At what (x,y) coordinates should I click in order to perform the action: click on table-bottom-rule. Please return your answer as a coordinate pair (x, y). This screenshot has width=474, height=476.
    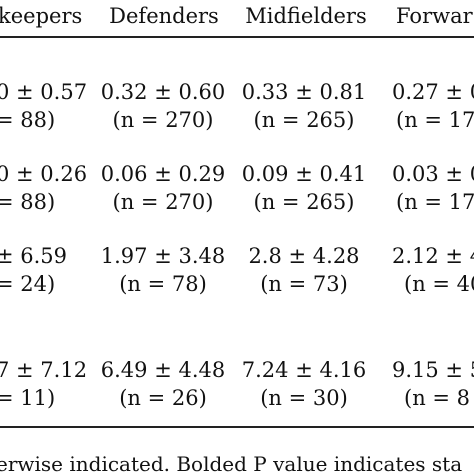
    Looking at the image, I should click on (237, 427).